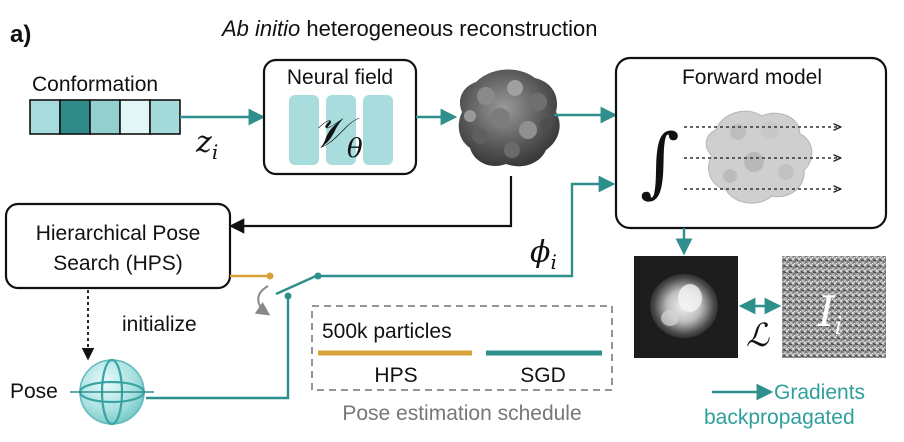  What do you see at coordinates (296, 285) in the screenshot?
I see `switch-blade` at bounding box center [296, 285].